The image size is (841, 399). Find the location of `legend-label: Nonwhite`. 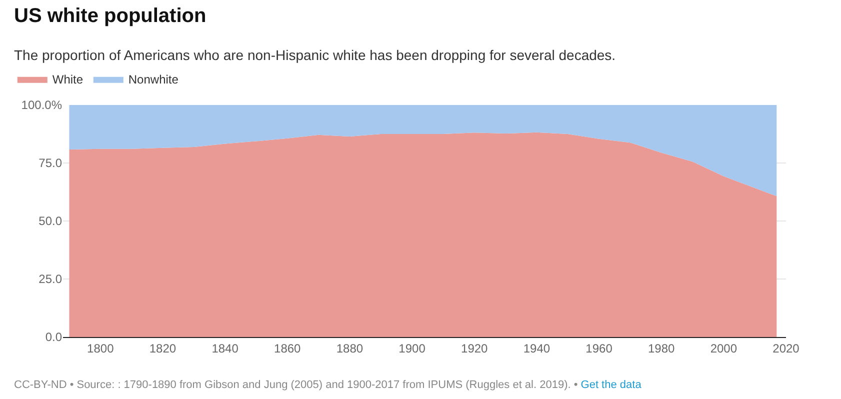

legend-label: Nonwhite is located at coordinates (153, 79).